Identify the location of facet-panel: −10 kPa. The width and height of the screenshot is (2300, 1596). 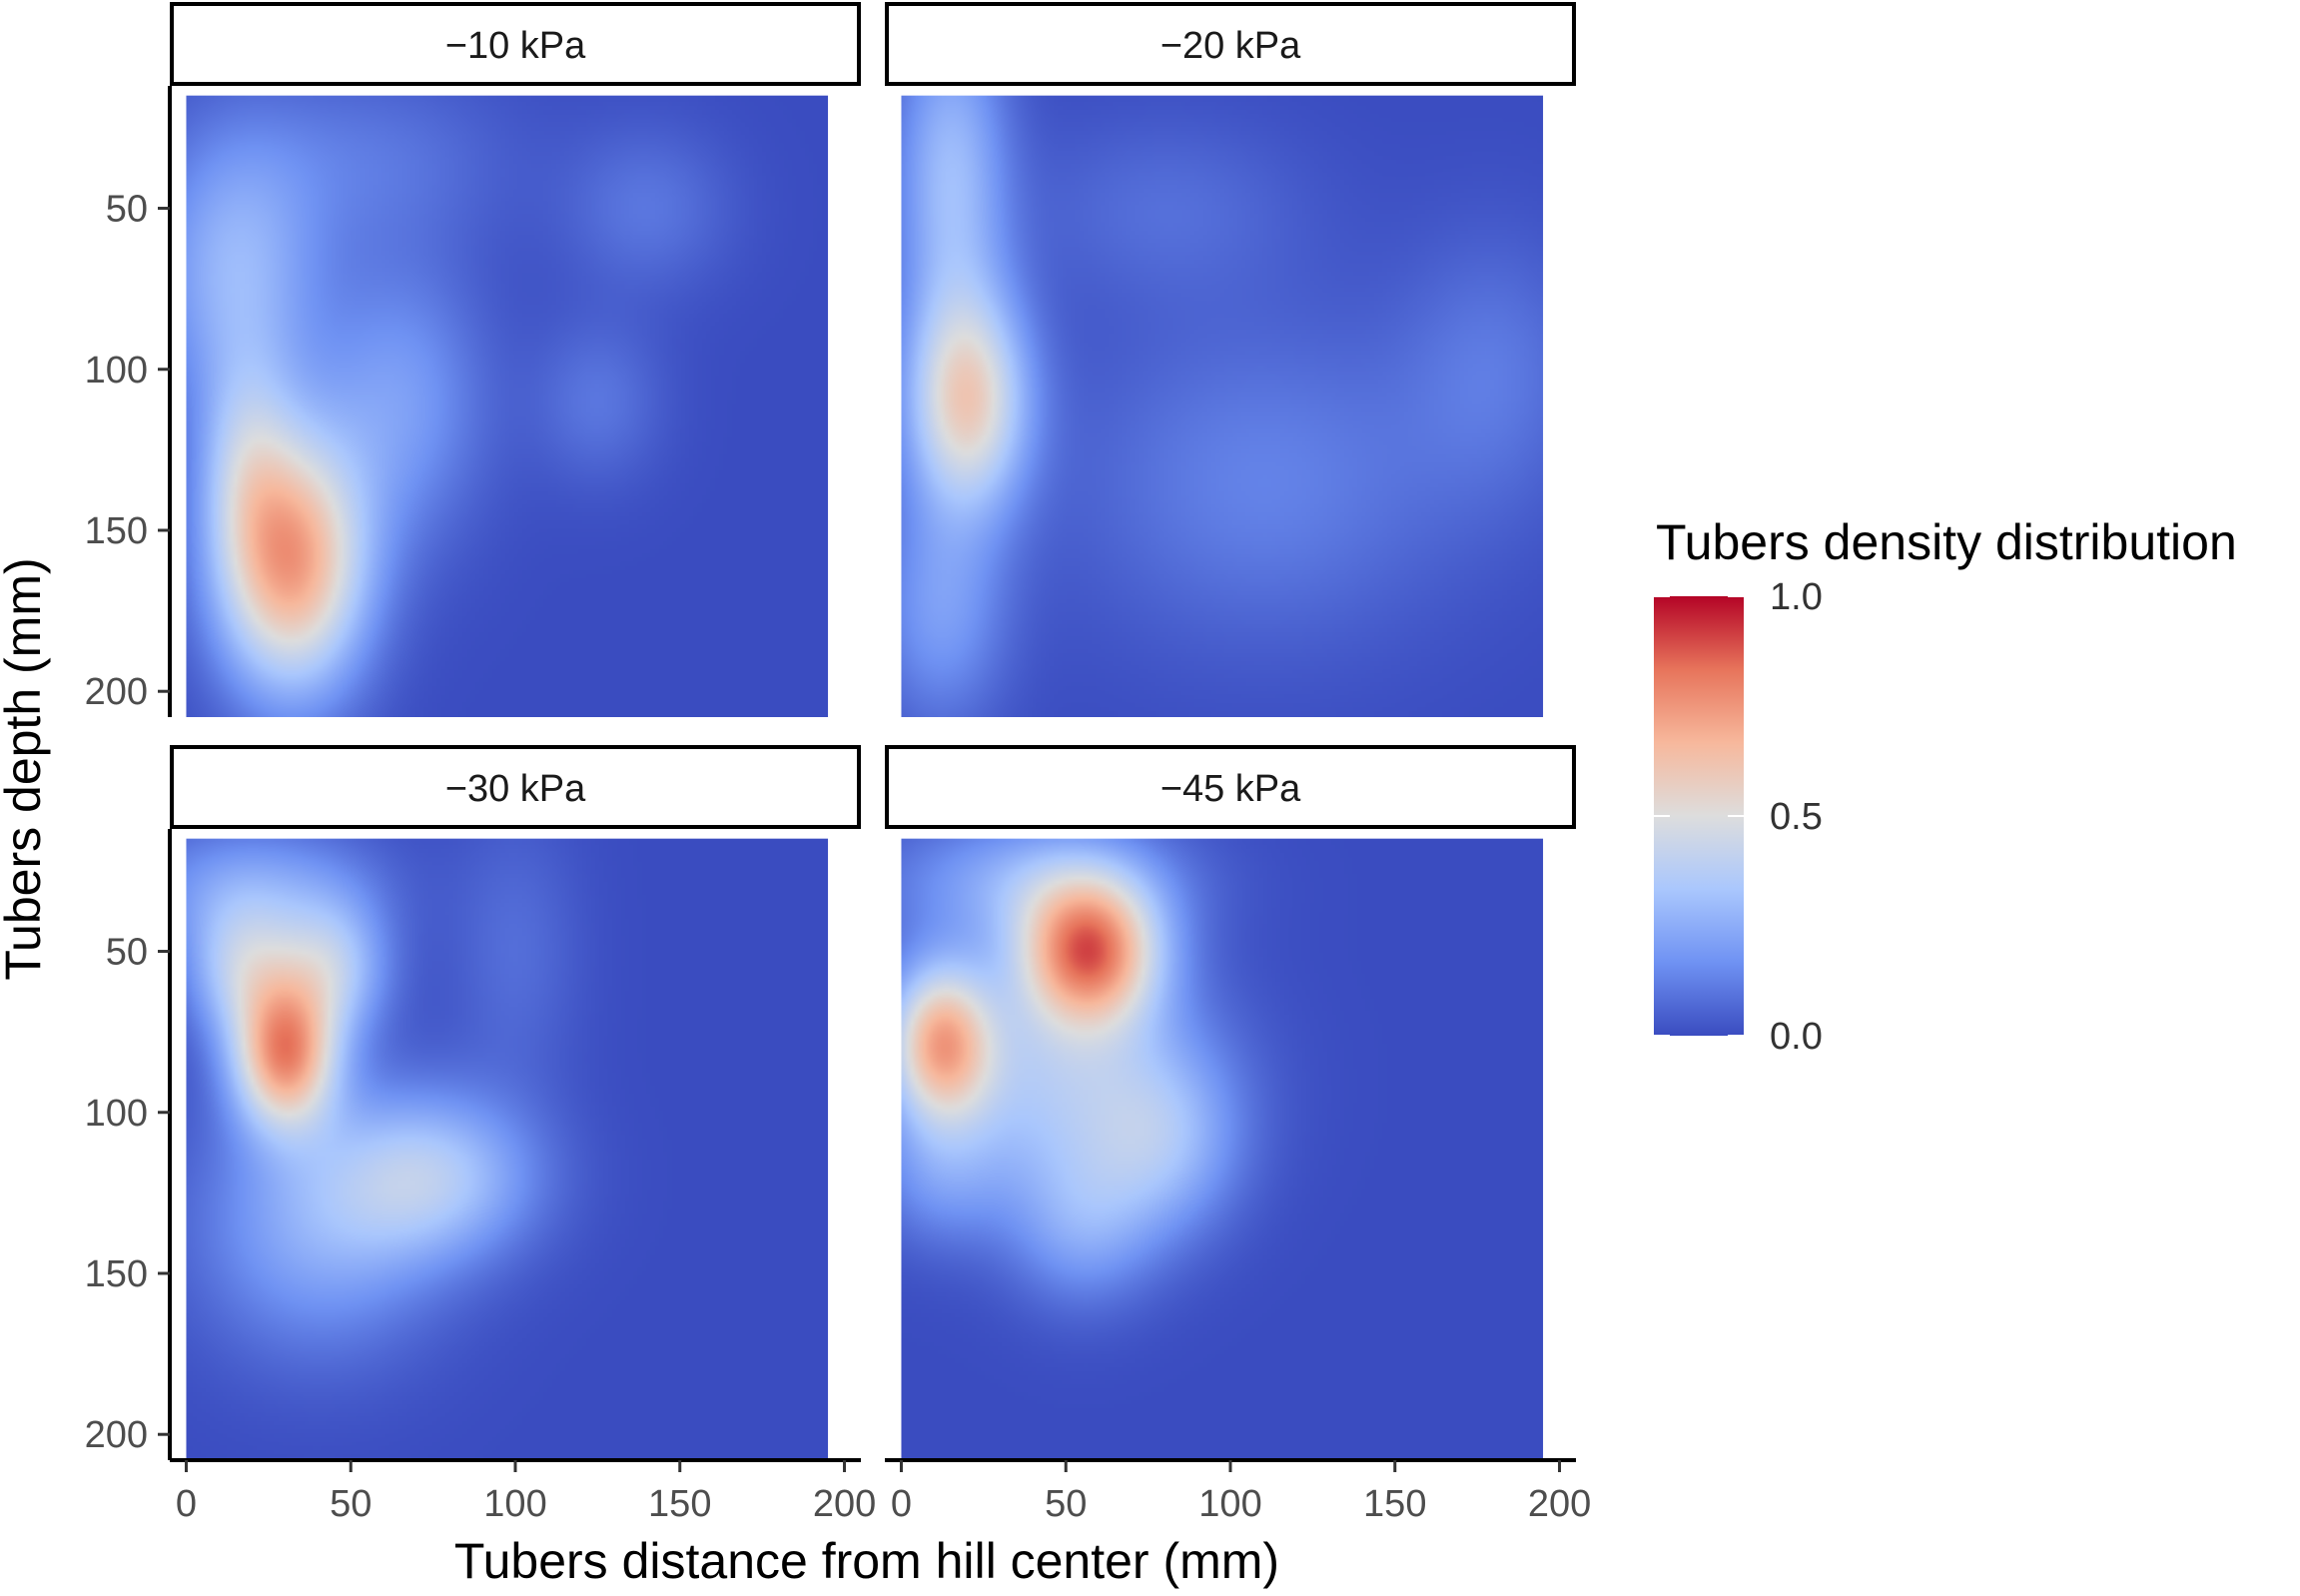
(516, 360).